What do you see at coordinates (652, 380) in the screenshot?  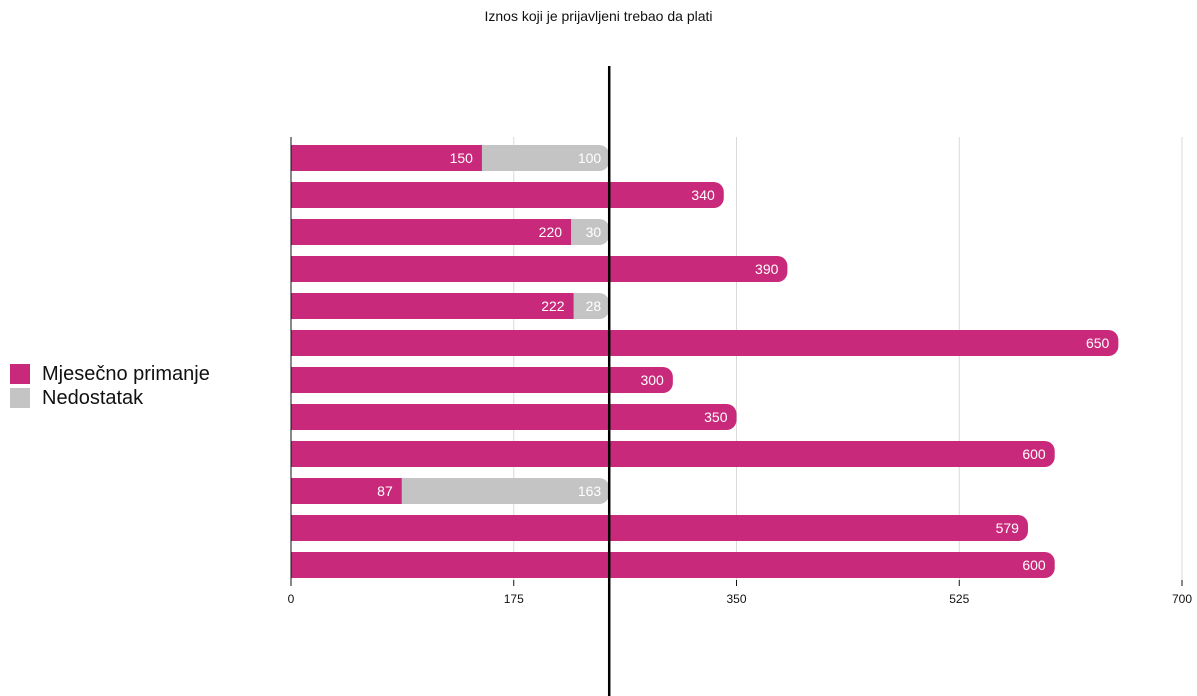 I see `bar-value-label: 300` at bounding box center [652, 380].